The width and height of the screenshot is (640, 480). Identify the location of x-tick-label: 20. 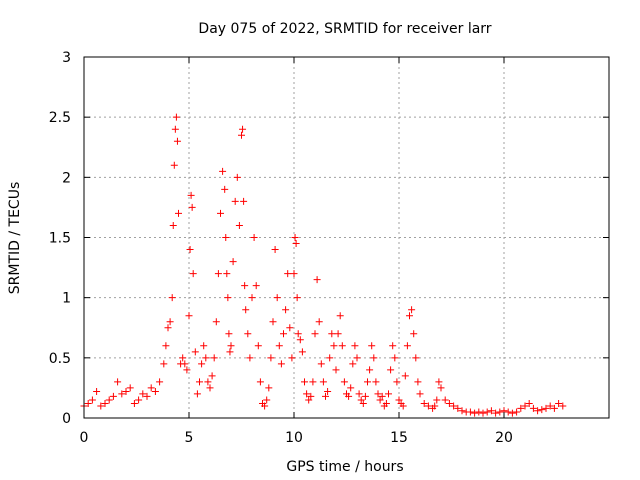
(504, 438).